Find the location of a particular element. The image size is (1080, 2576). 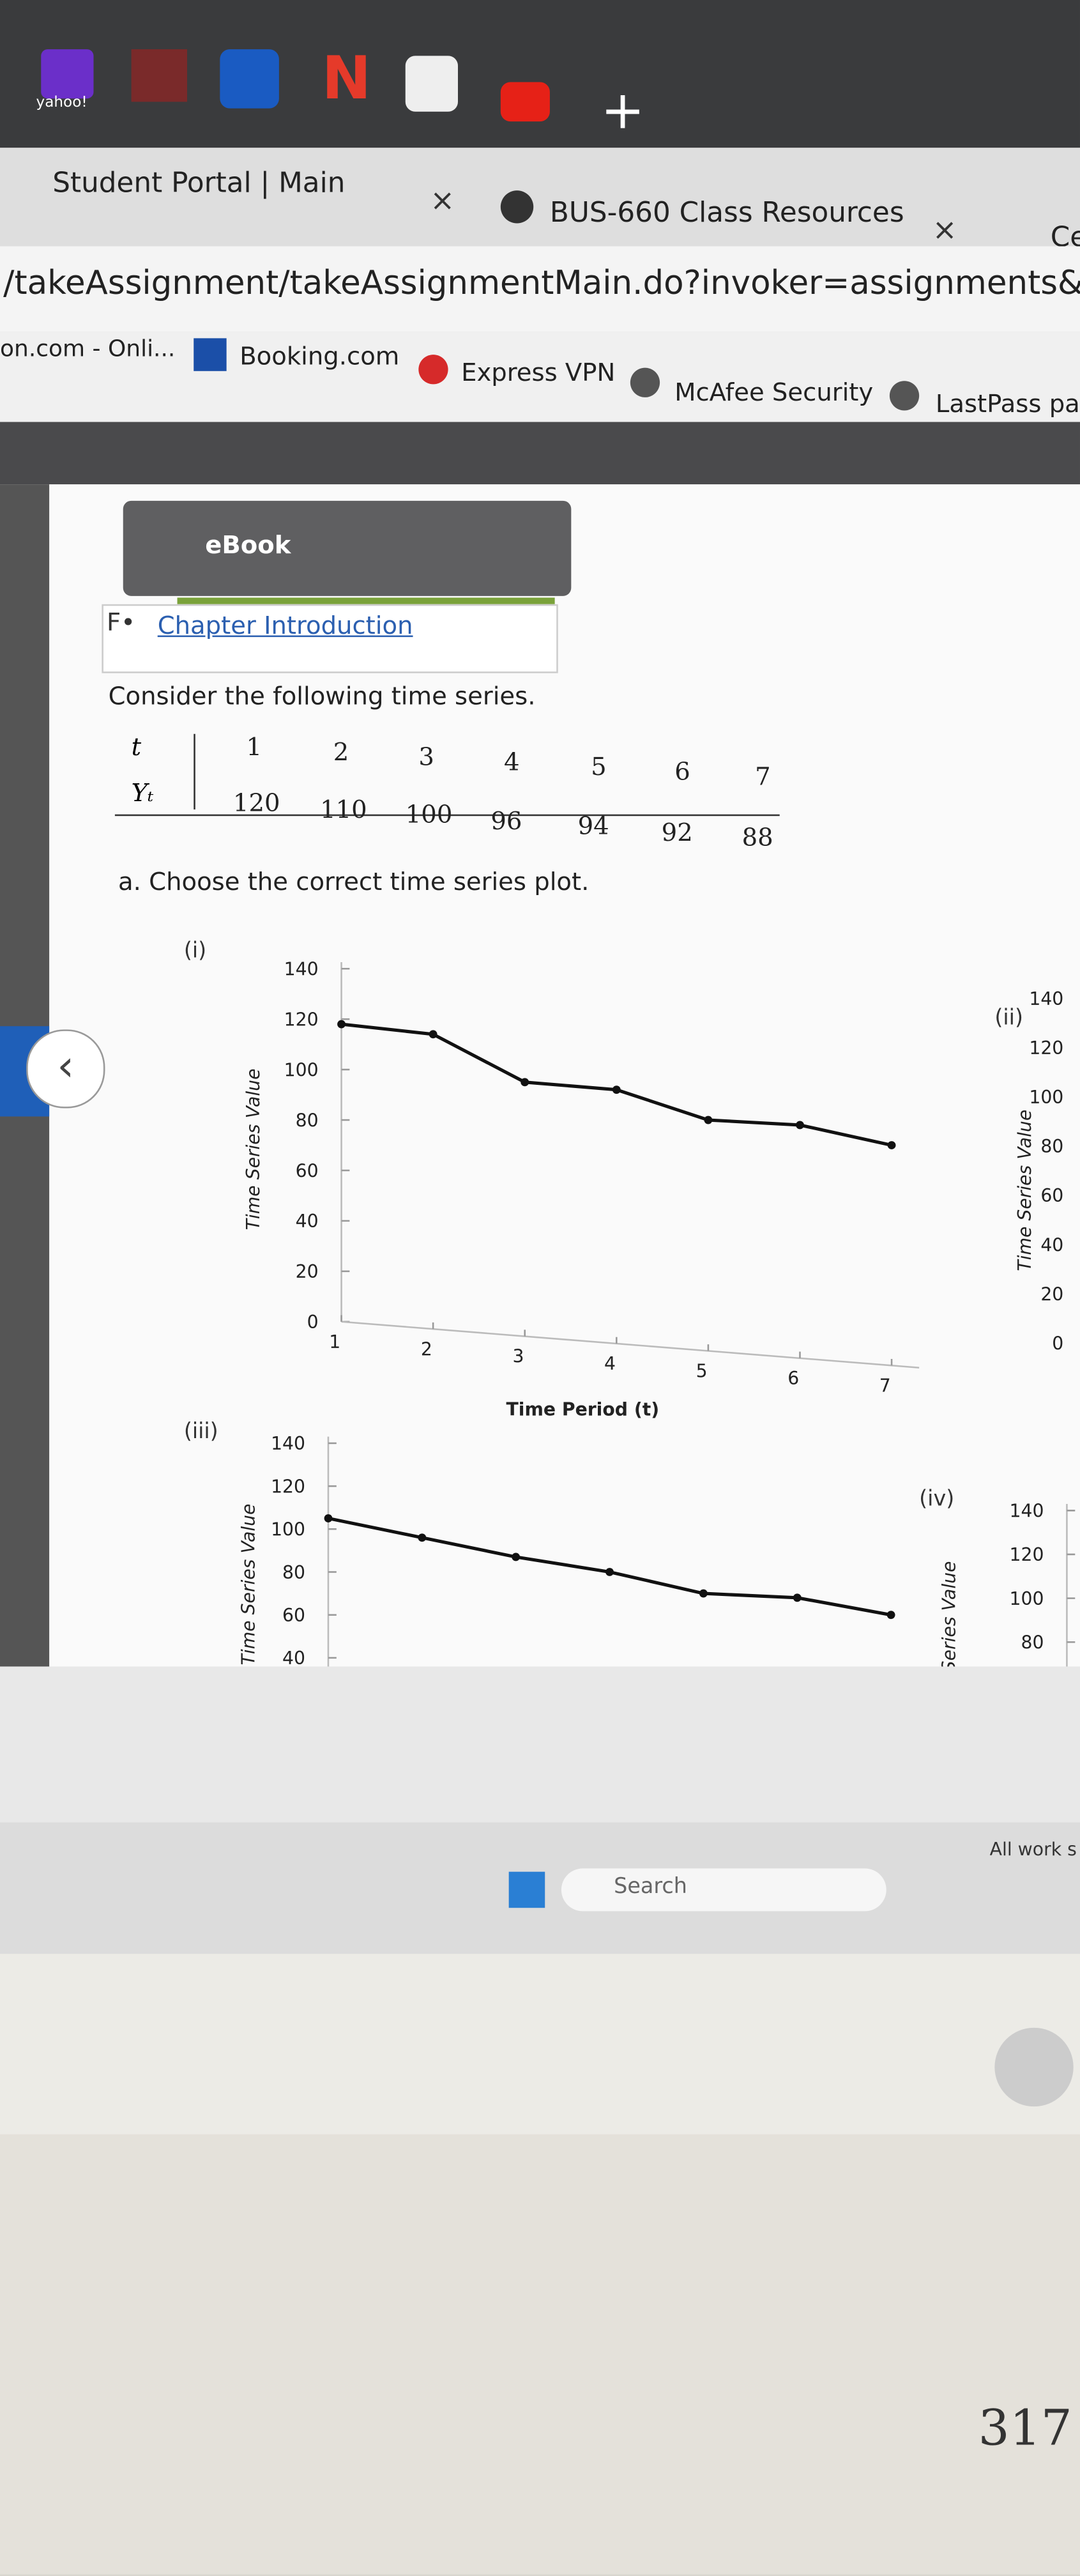

yahoo-icon is located at coordinates (67, 74).